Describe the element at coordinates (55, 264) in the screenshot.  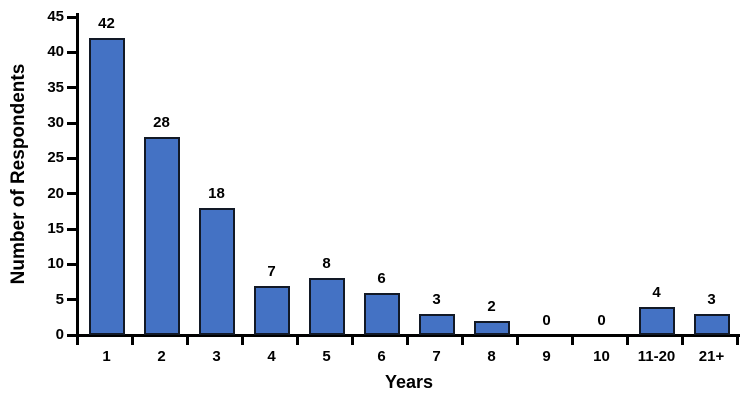
I see `y-tick-label: 10` at that location.